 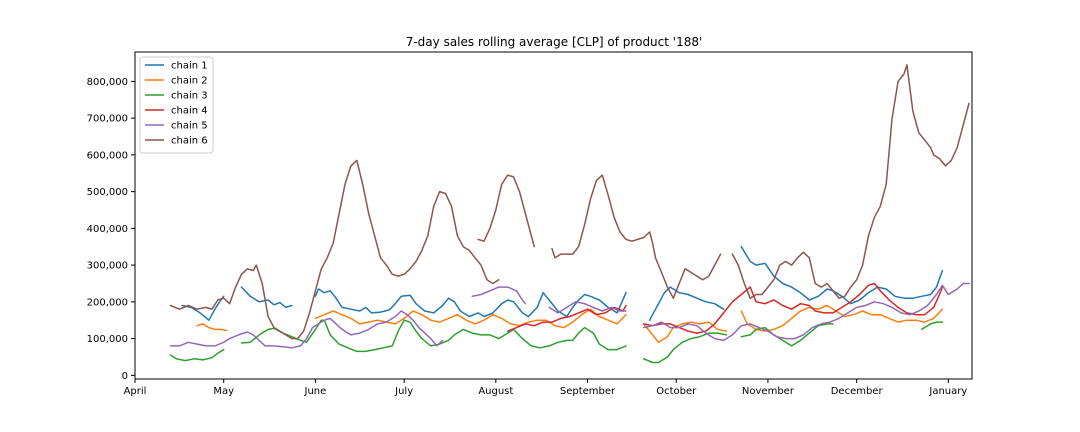 I want to click on x-tick-label: December, so click(x=857, y=391).